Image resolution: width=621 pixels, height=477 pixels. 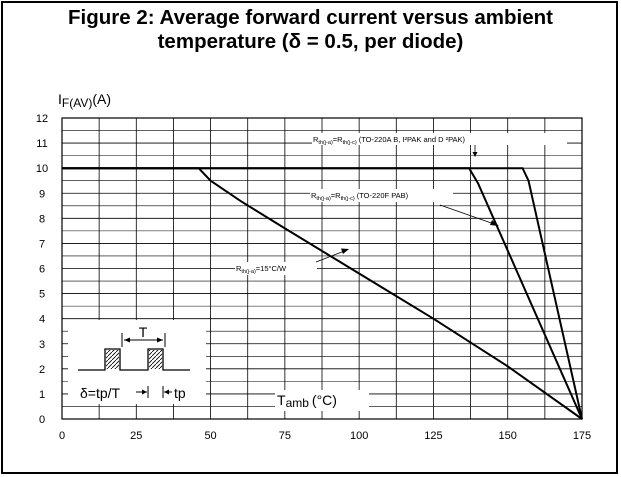 What do you see at coordinates (271, 268) in the screenshot?
I see `series-label-3-b: =15°C/W` at bounding box center [271, 268].